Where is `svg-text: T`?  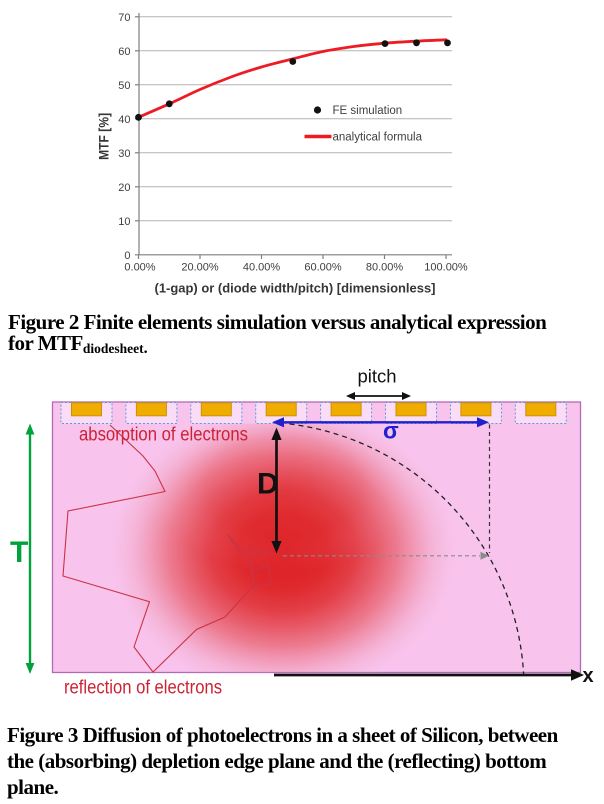 svg-text: T is located at coordinates (19, 552).